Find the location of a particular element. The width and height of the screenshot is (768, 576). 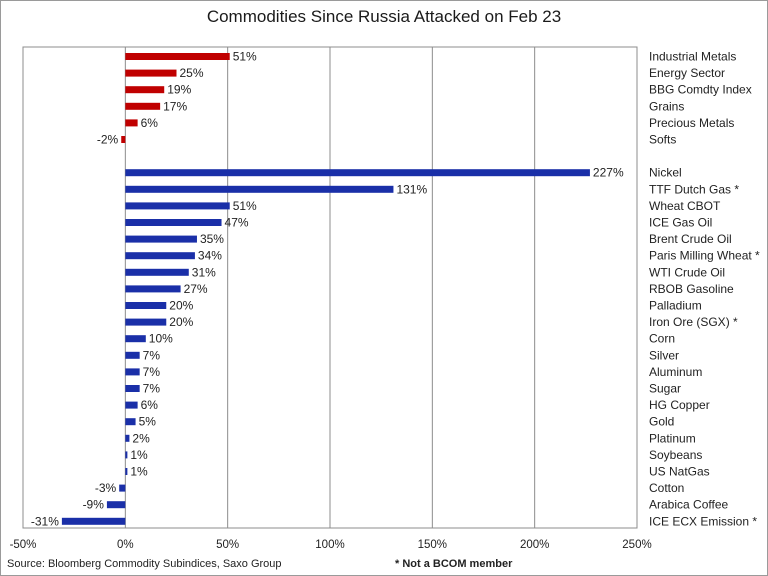

data-label: 10% is located at coordinates (161, 339).